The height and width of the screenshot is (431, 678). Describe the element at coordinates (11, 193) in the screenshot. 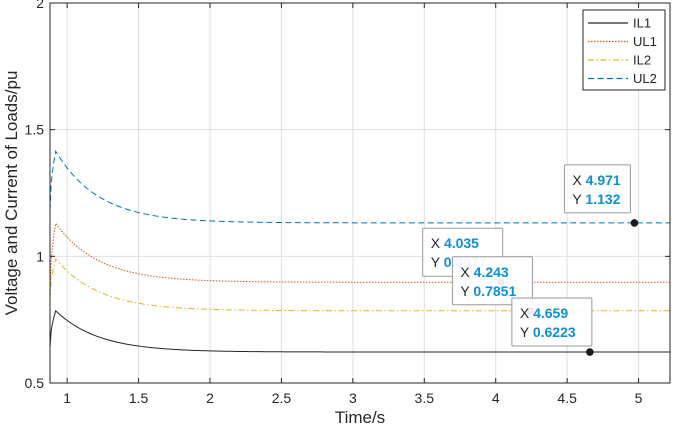

I see `y-axis-title: Voltage and Current of Loads/pu` at that location.